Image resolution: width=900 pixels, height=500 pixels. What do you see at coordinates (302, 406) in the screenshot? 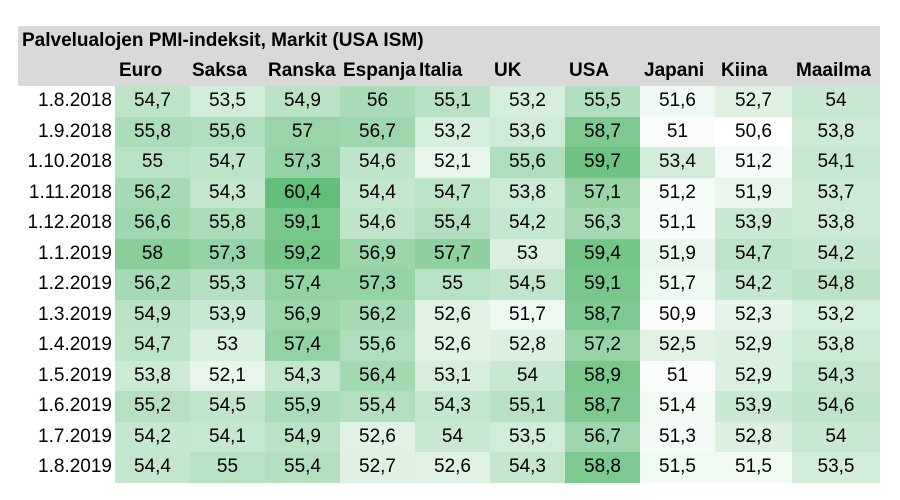
I see `heatmap-cell: 55,9` at bounding box center [302, 406].